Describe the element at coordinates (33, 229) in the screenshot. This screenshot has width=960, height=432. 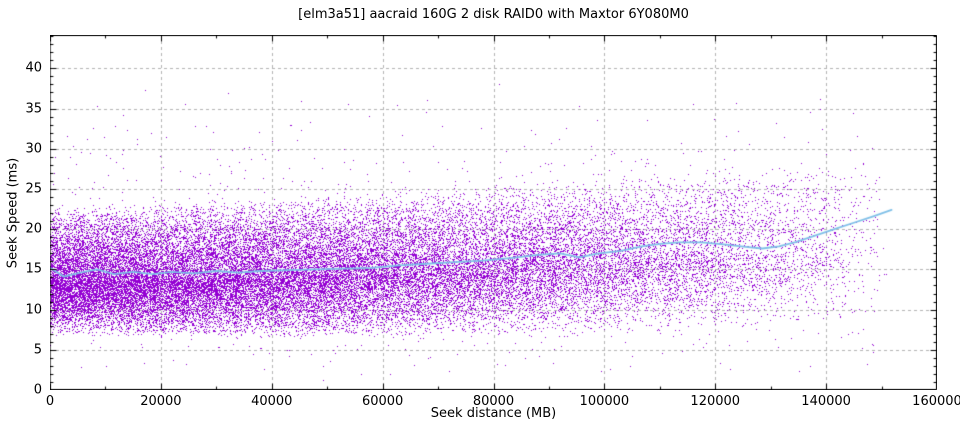
I see `y-tick-label: 20` at that location.